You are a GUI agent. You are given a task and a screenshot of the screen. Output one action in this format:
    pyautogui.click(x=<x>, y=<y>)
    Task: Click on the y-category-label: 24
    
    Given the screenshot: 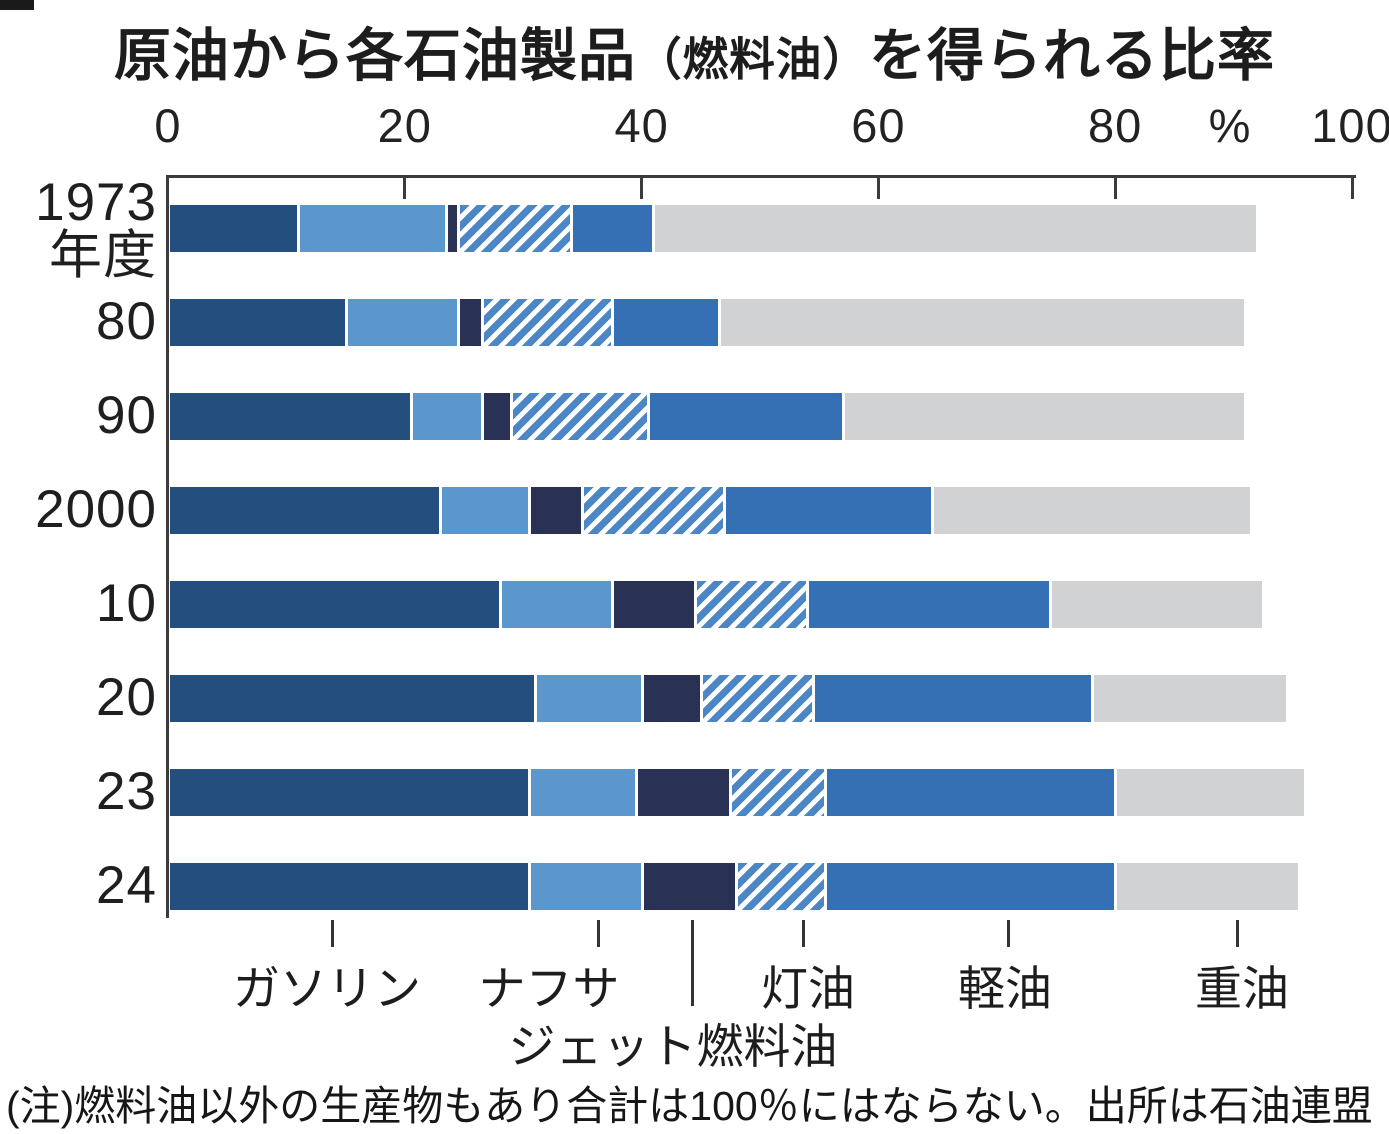 What is the action you would take?
    pyautogui.click(x=126, y=885)
    